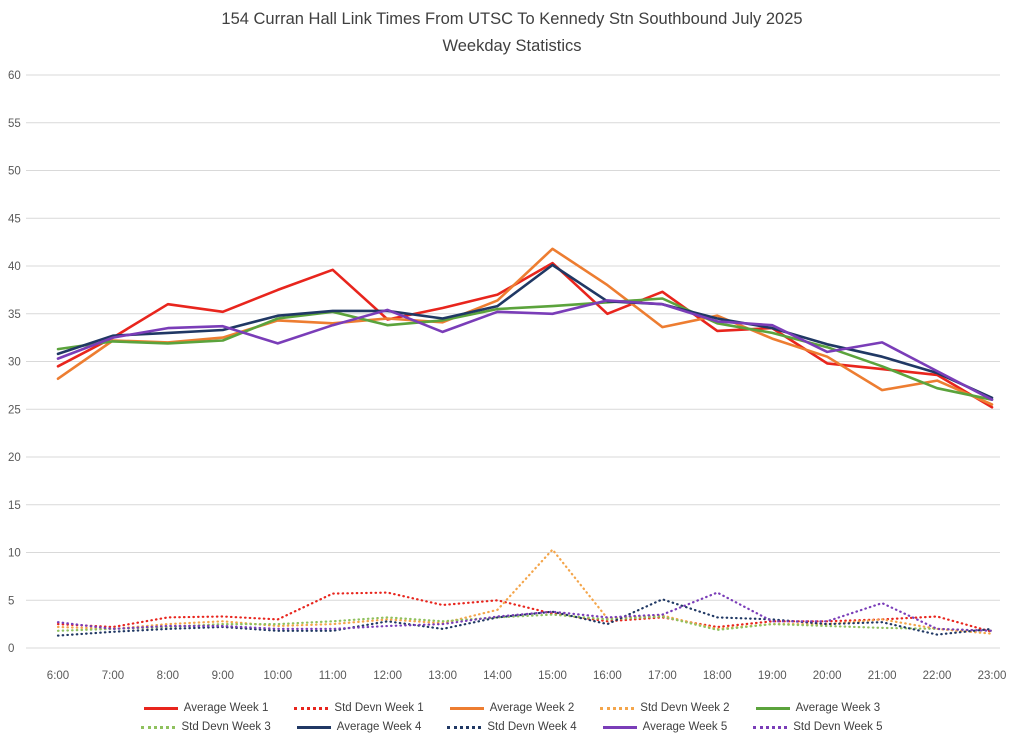  Describe the element at coordinates (14, 506) in the screenshot. I see `y-axis-tick-label: 15` at that location.